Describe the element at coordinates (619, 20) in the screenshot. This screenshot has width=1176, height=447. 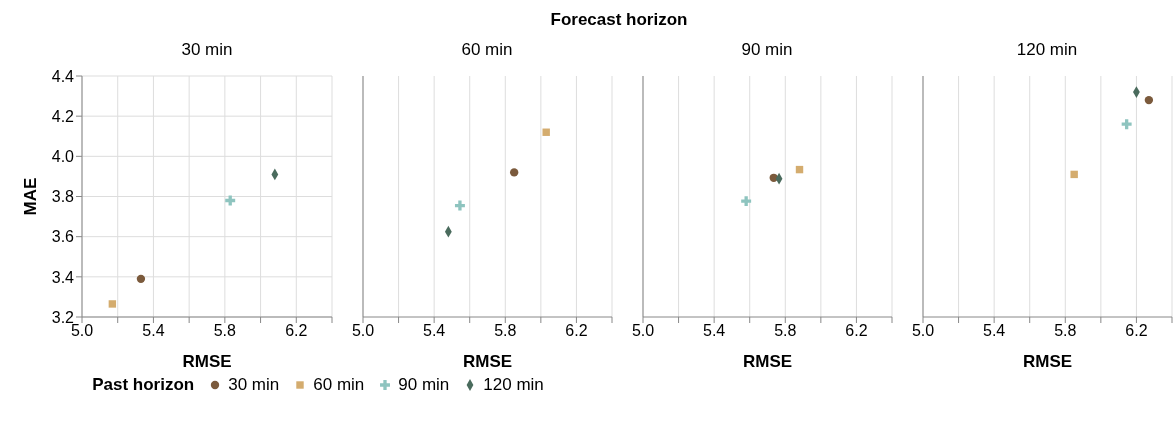
I see `text: Forecast horizon` at that location.